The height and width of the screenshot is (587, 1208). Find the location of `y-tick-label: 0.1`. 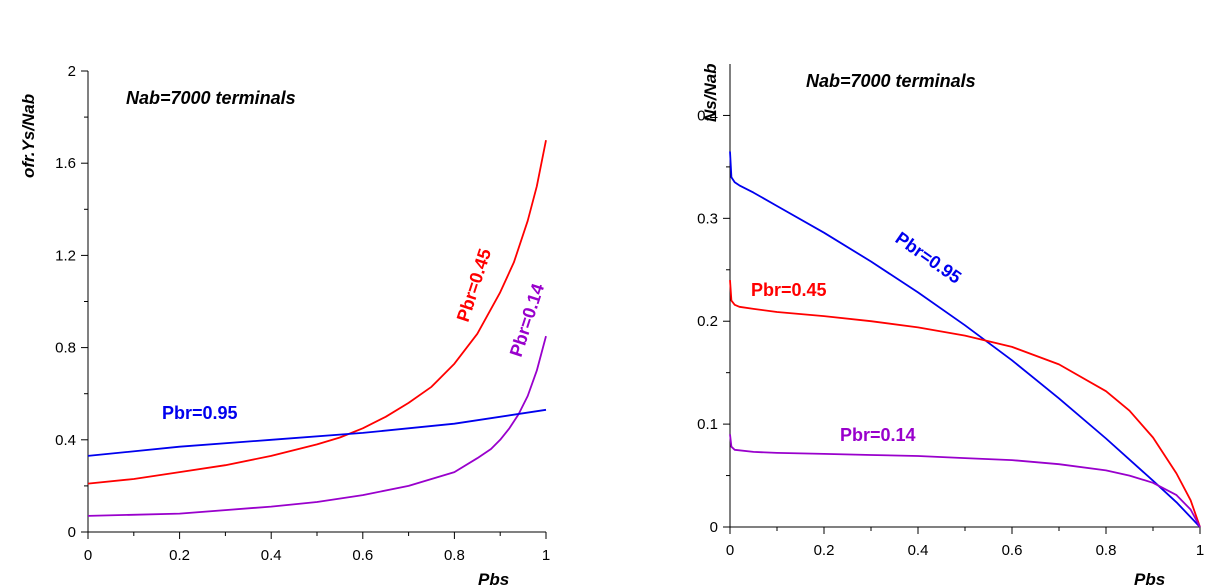

y-tick-label: 0.1 is located at coordinates (707, 424).